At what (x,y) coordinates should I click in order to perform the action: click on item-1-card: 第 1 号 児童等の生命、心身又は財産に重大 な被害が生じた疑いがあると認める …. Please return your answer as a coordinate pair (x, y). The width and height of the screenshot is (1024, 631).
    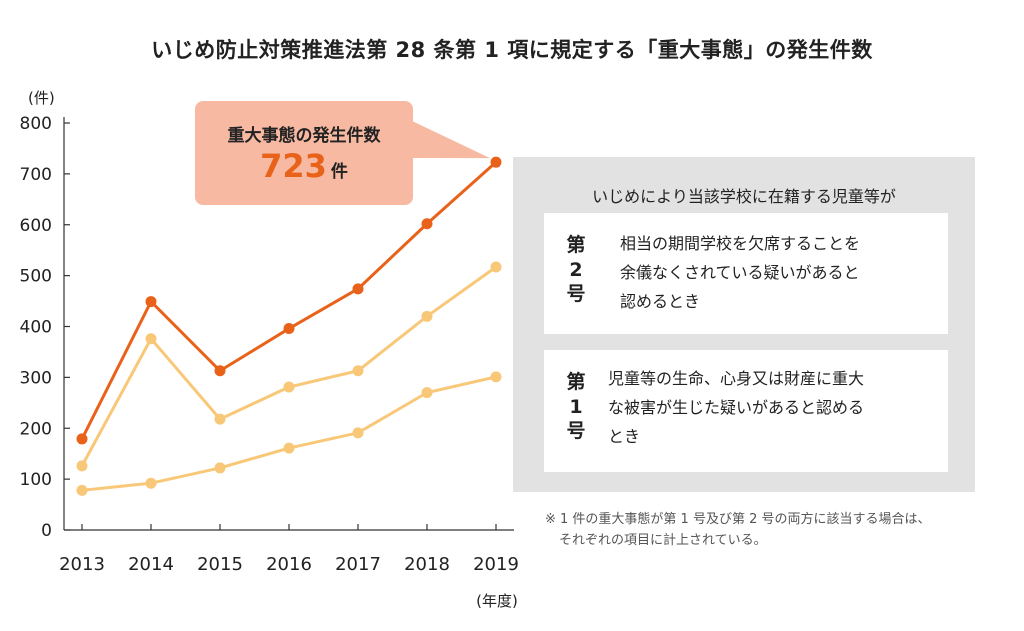
    Looking at the image, I should click on (746, 411).